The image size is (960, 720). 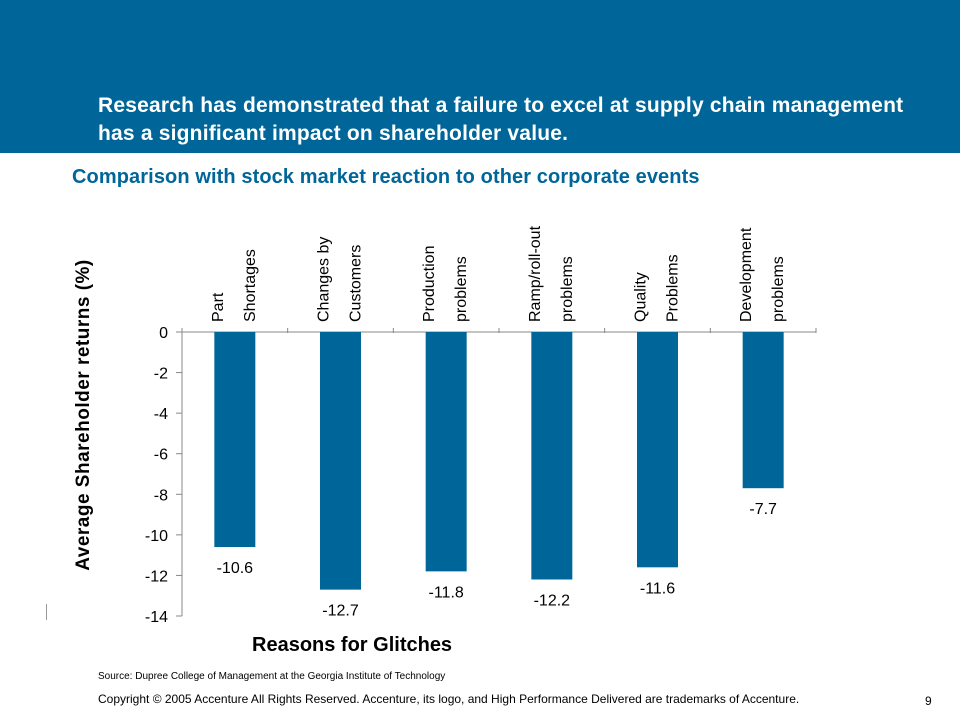 I want to click on category-label-line: Problems, so click(x=673, y=288).